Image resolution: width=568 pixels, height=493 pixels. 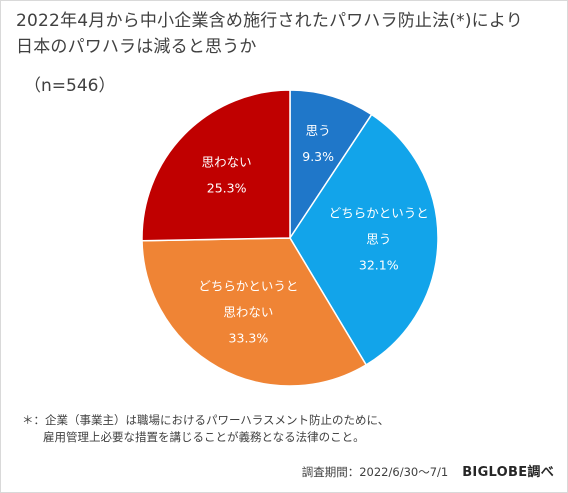 I want to click on slice-category-label-2: どちらかというと, so click(x=379, y=212).